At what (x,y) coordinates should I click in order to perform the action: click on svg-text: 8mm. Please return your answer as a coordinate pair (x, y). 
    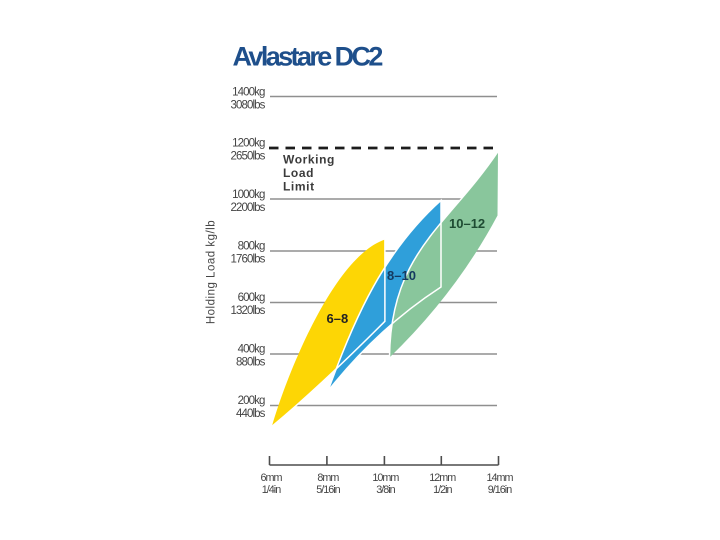
    Looking at the image, I should click on (328, 478).